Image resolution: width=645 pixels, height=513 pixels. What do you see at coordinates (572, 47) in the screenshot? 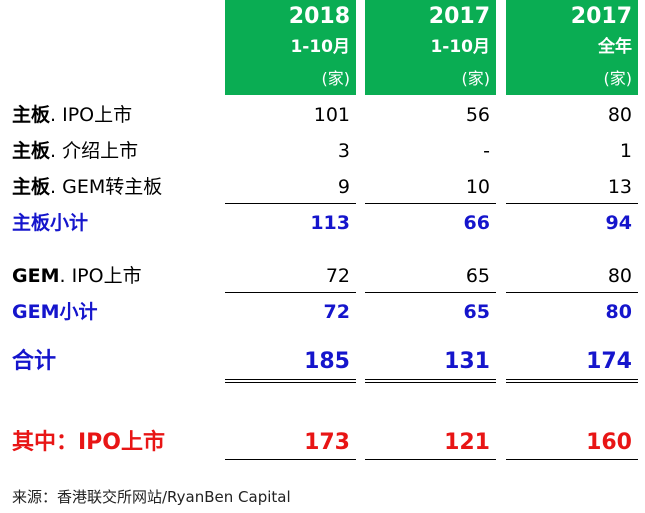
I see `column-header-2017-full-year: 2017 全年 (家)` at bounding box center [572, 47].